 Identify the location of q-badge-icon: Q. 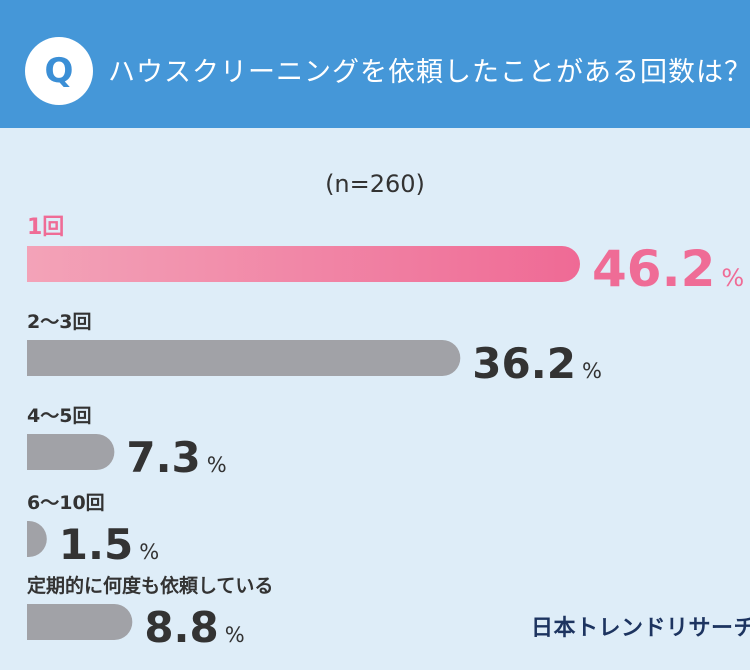
(59, 71).